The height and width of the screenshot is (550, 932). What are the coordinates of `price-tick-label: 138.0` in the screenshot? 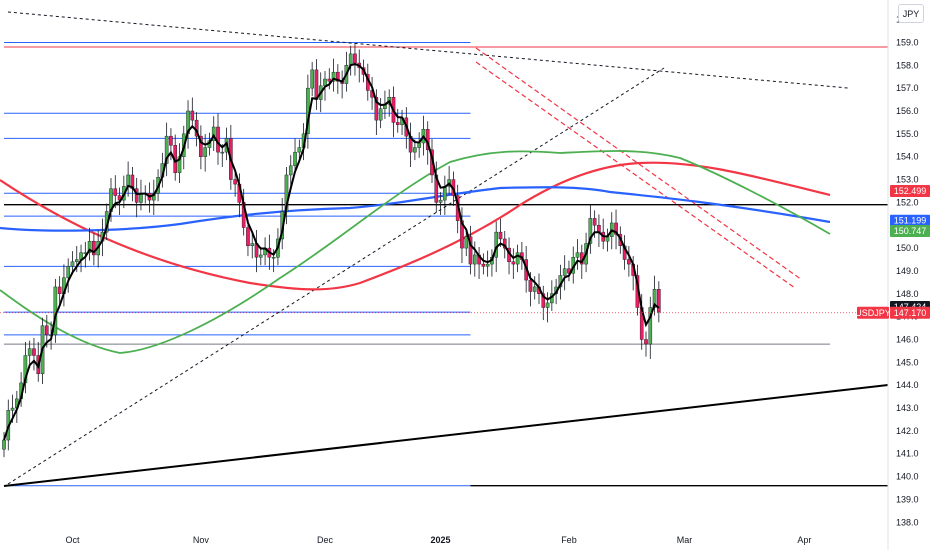 It's located at (907, 522).